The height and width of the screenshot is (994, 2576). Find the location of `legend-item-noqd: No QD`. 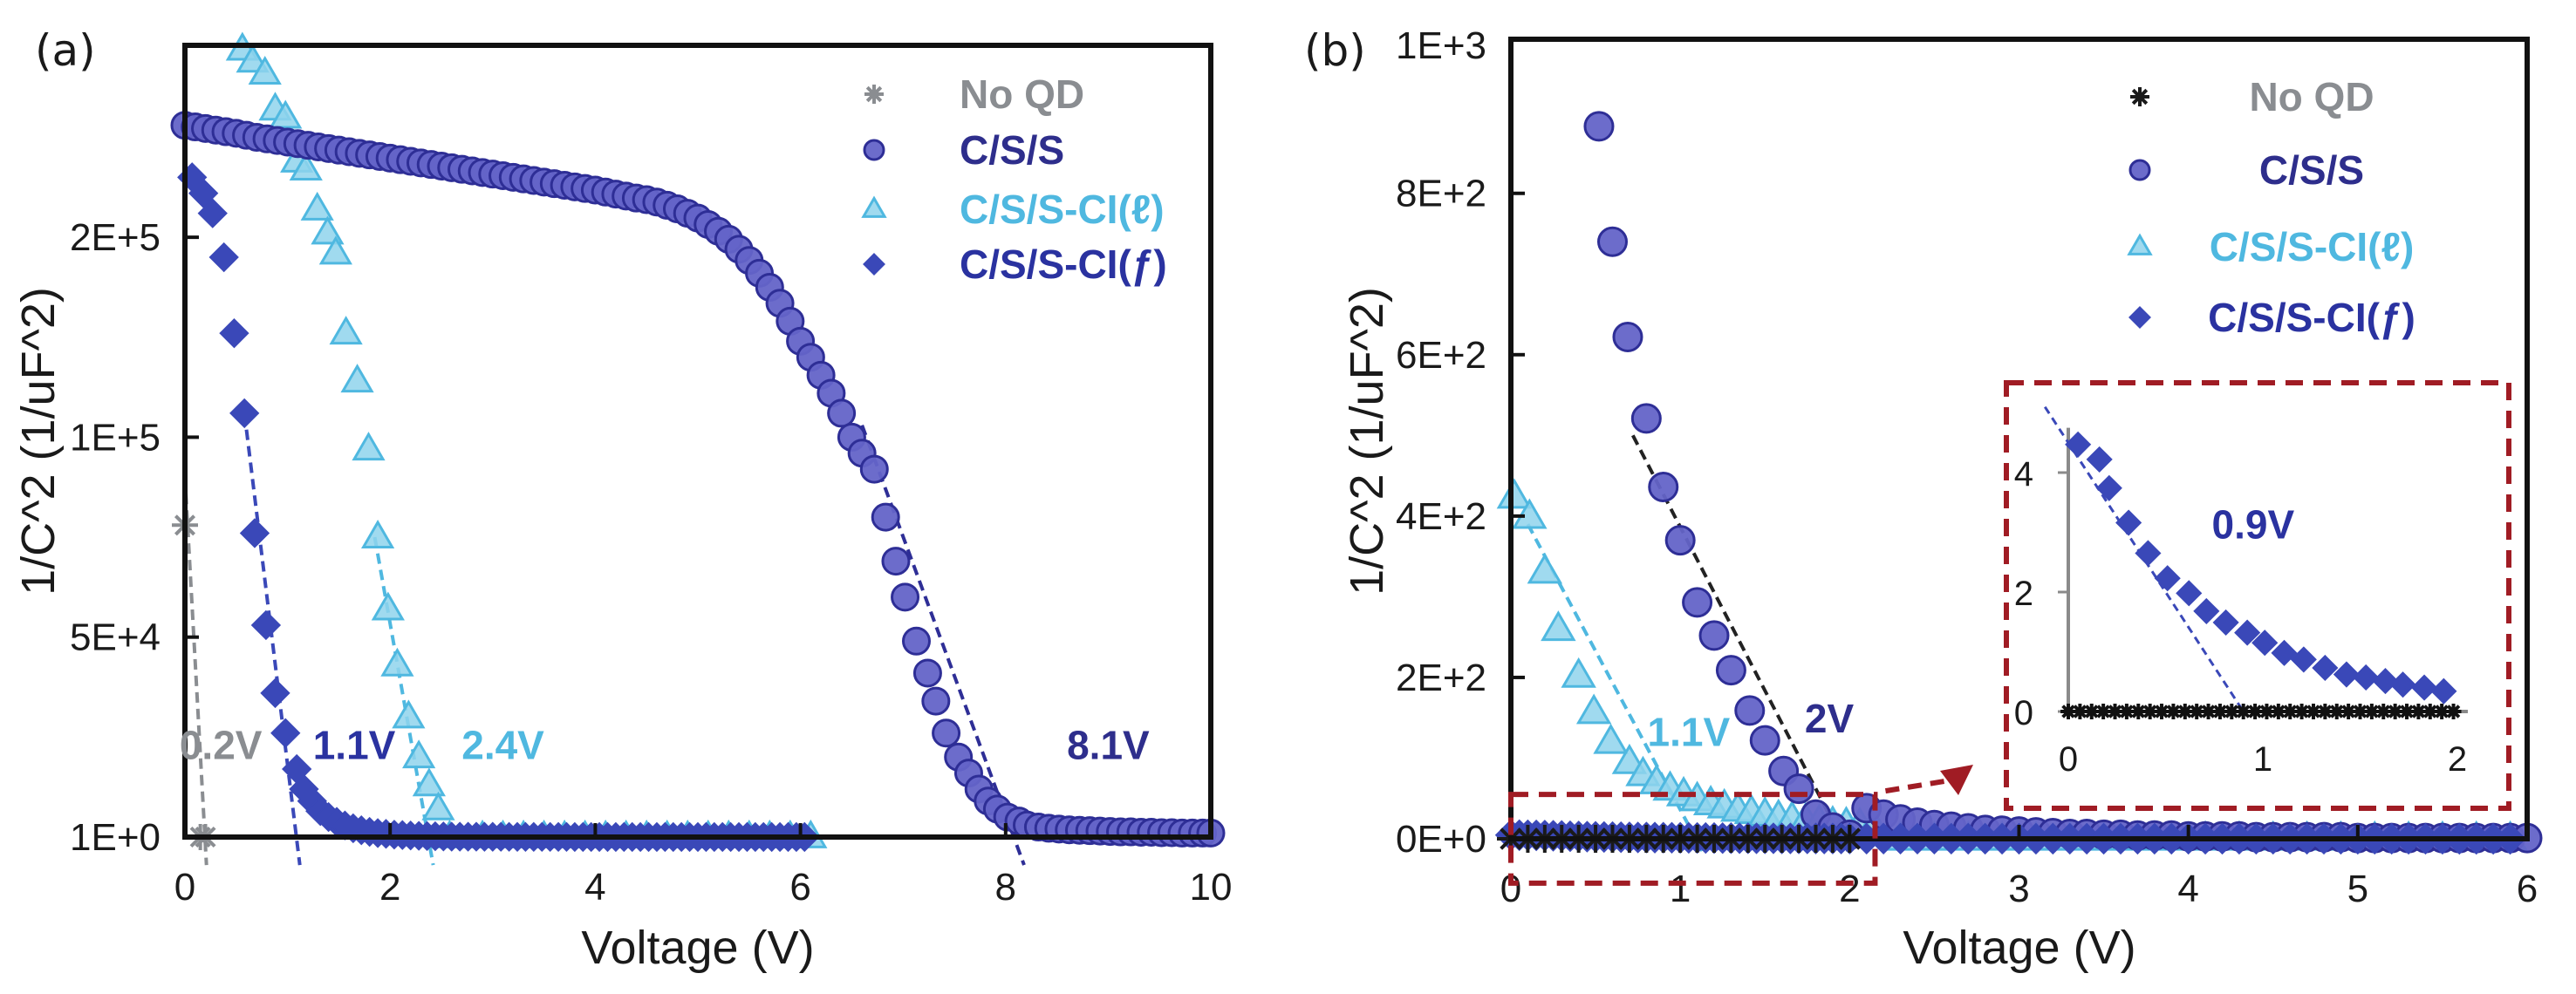

legend-item-noqd: No QD is located at coordinates (974, 94).